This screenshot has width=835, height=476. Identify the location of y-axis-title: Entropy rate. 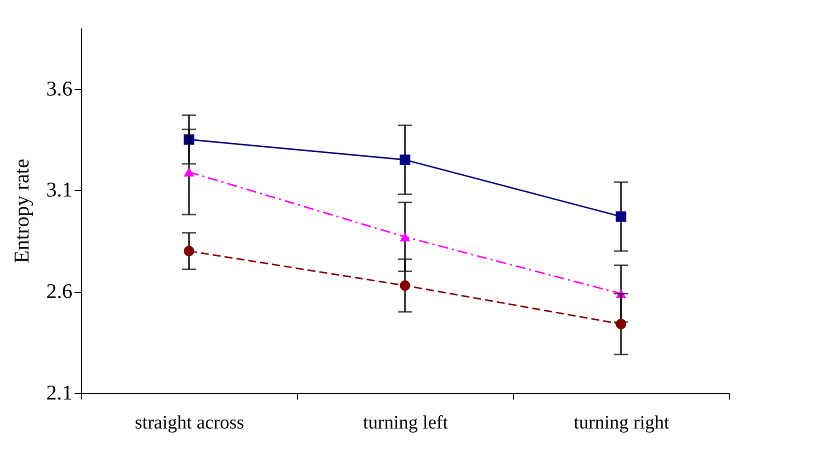
(21, 211).